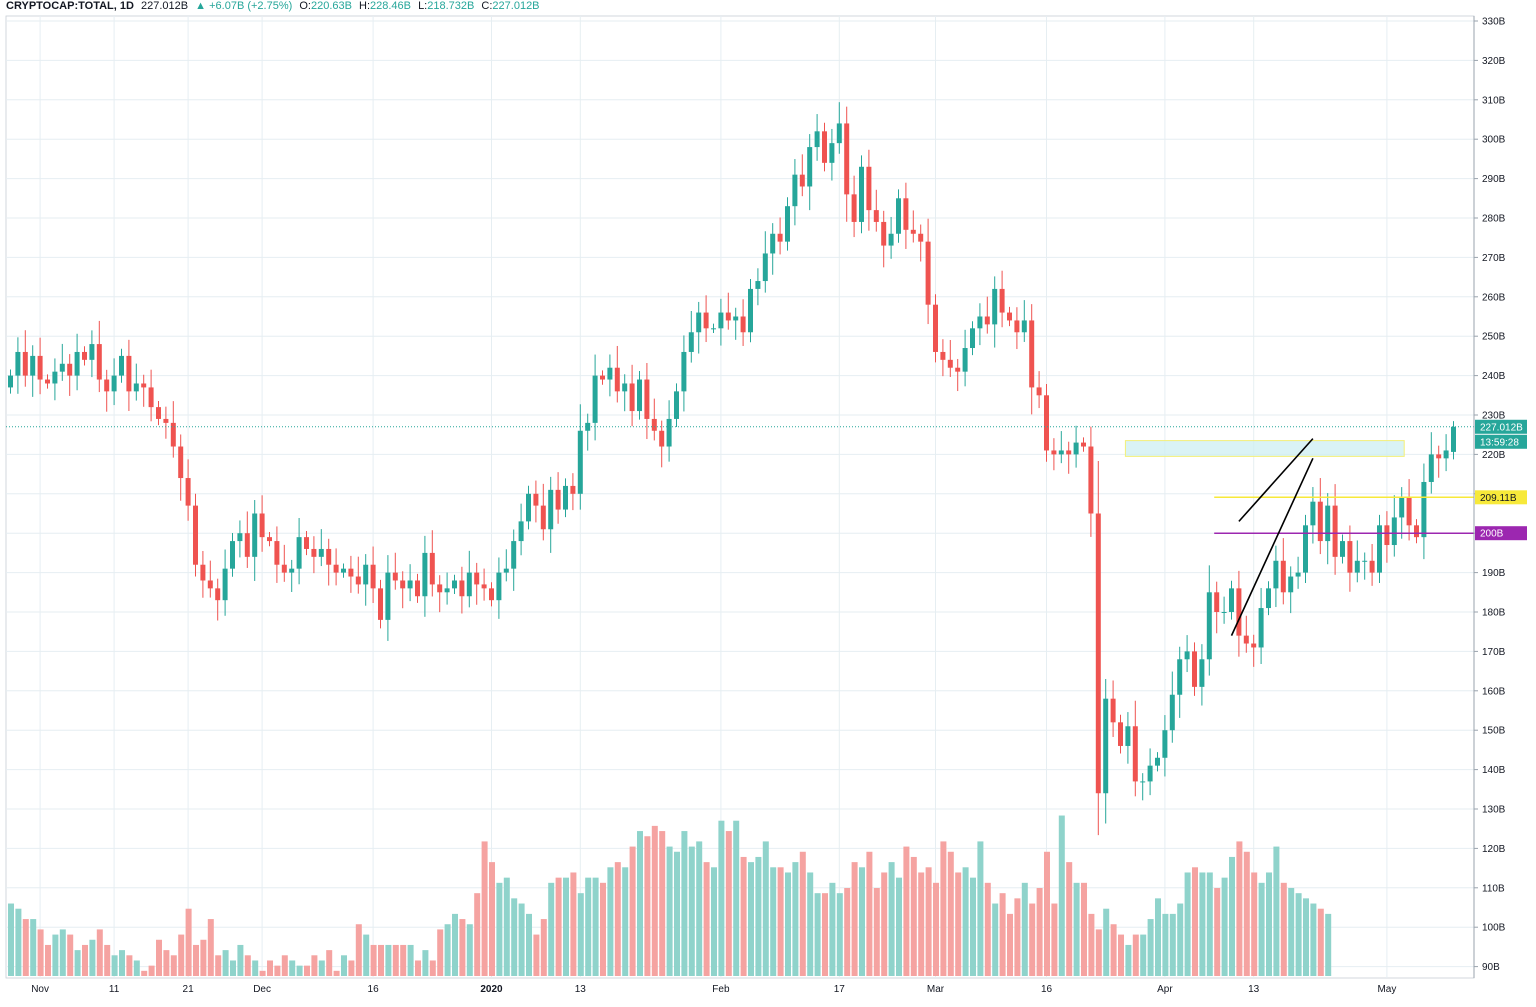  Describe the element at coordinates (70, 6) in the screenshot. I see `symbol-label: CRYPTOCAP:TOTAL, 1D` at that location.